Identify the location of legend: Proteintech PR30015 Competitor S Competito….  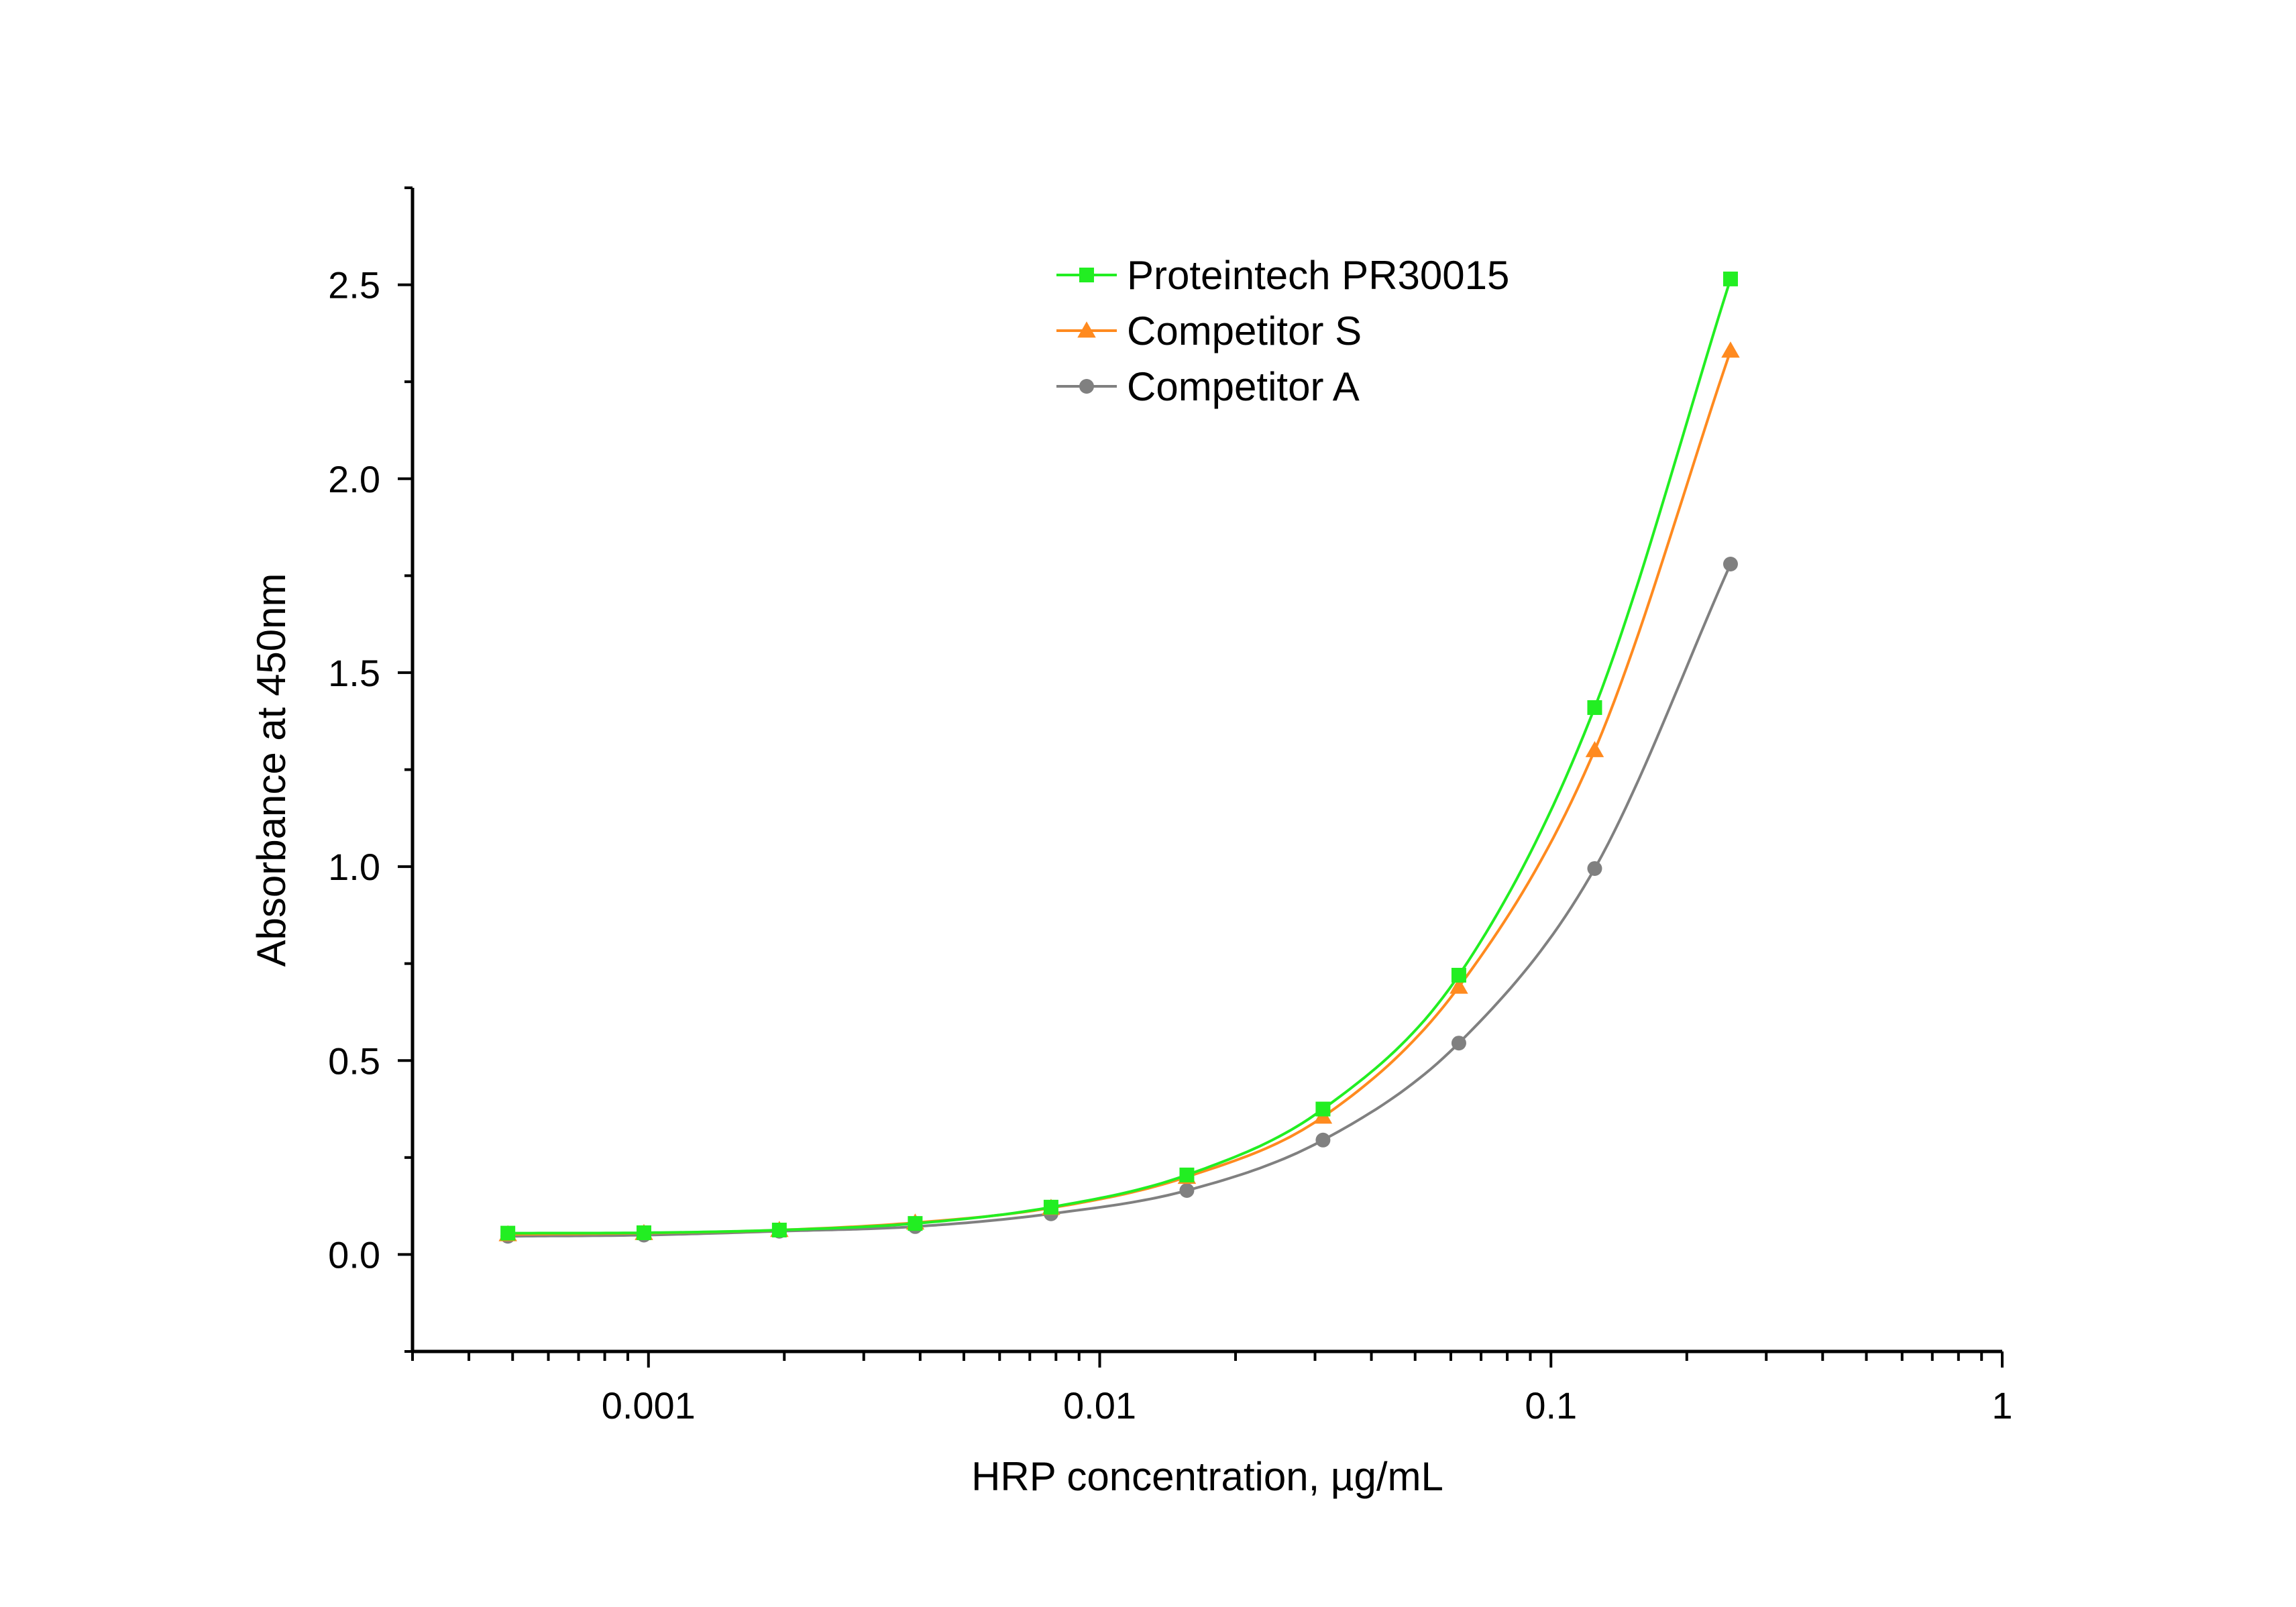
(1282, 331).